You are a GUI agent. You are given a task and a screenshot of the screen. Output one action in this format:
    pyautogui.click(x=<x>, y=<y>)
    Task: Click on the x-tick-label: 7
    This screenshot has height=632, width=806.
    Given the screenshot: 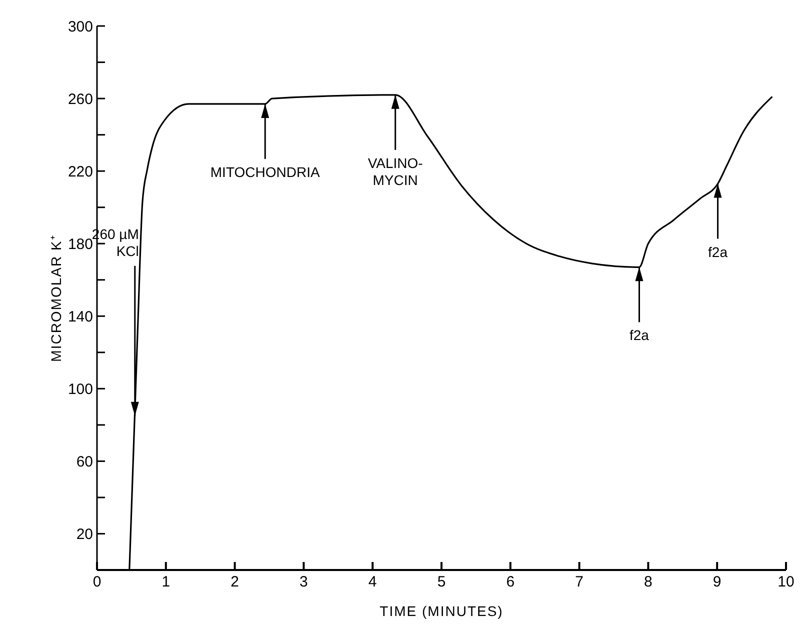 What is the action you would take?
    pyautogui.click(x=579, y=582)
    